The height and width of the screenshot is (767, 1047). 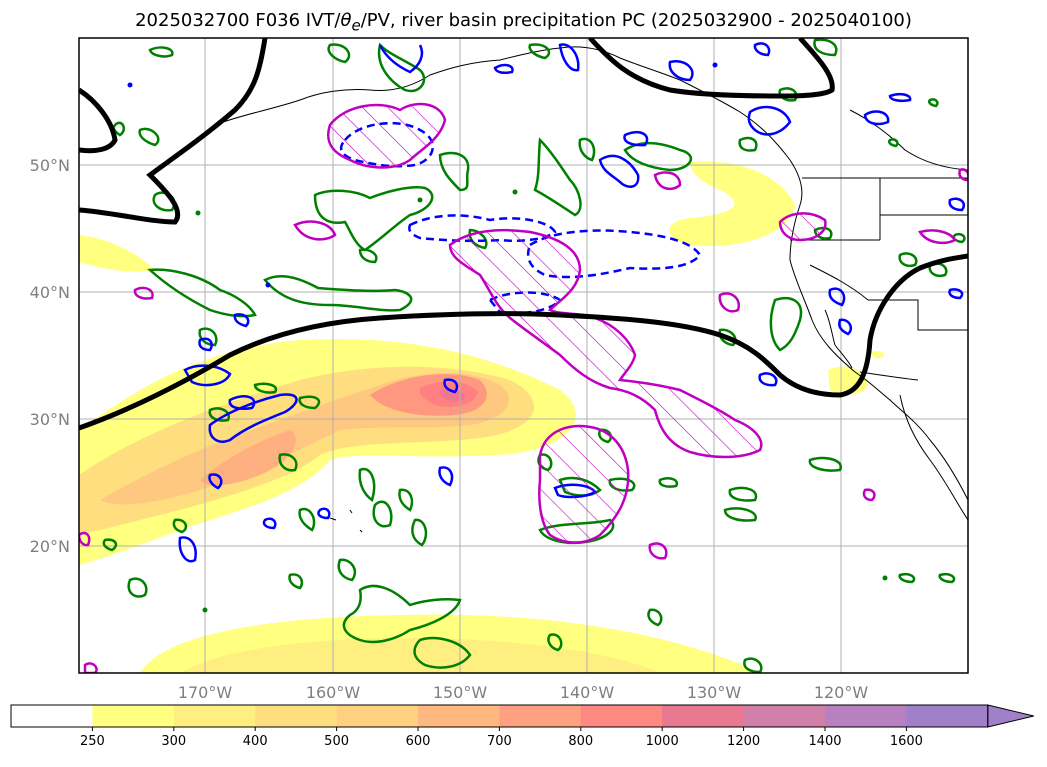 What do you see at coordinates (662, 741) in the screenshot?
I see `colorbar-tick-label: 1000` at bounding box center [662, 741].